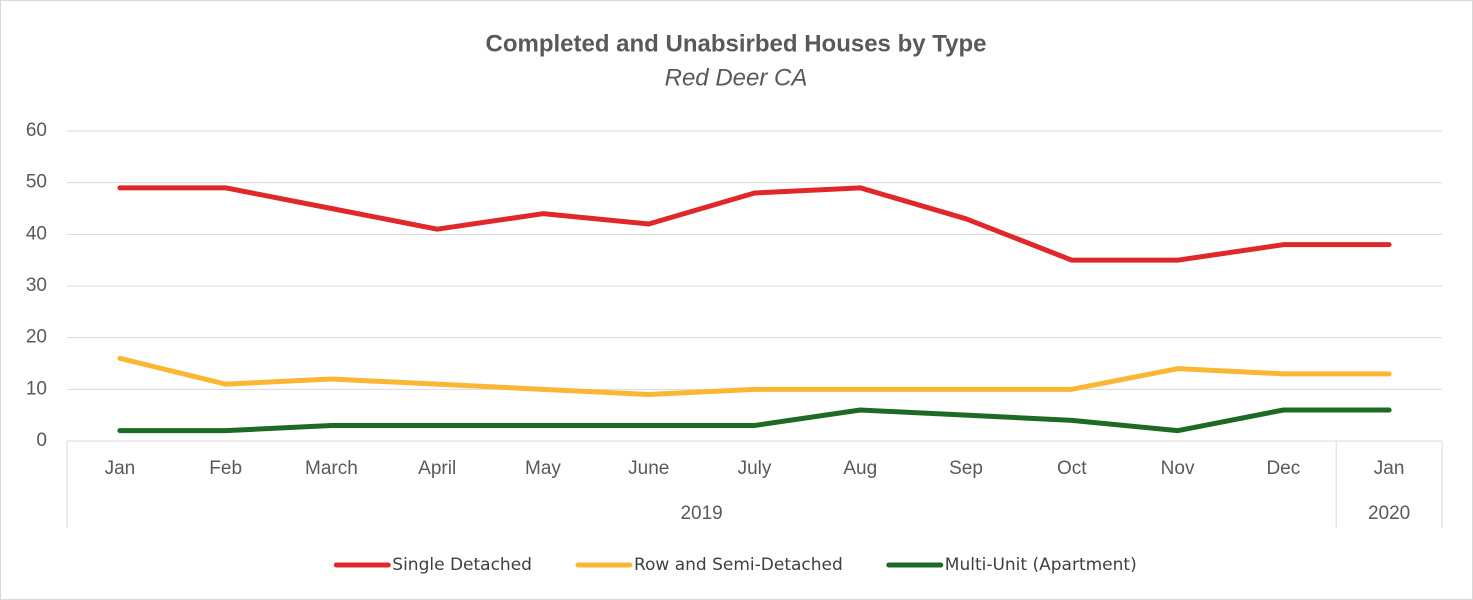 This screenshot has height=600, width=1473. I want to click on legend-label: Single Detached, so click(462, 565).